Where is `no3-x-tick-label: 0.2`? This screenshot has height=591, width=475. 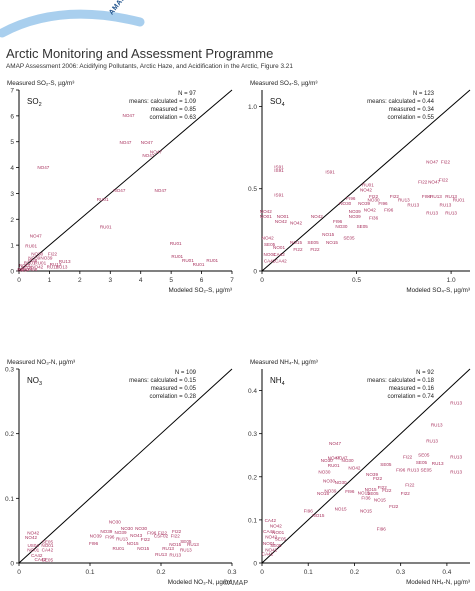 no3-x-tick-label: 0.2 is located at coordinates (160, 572).